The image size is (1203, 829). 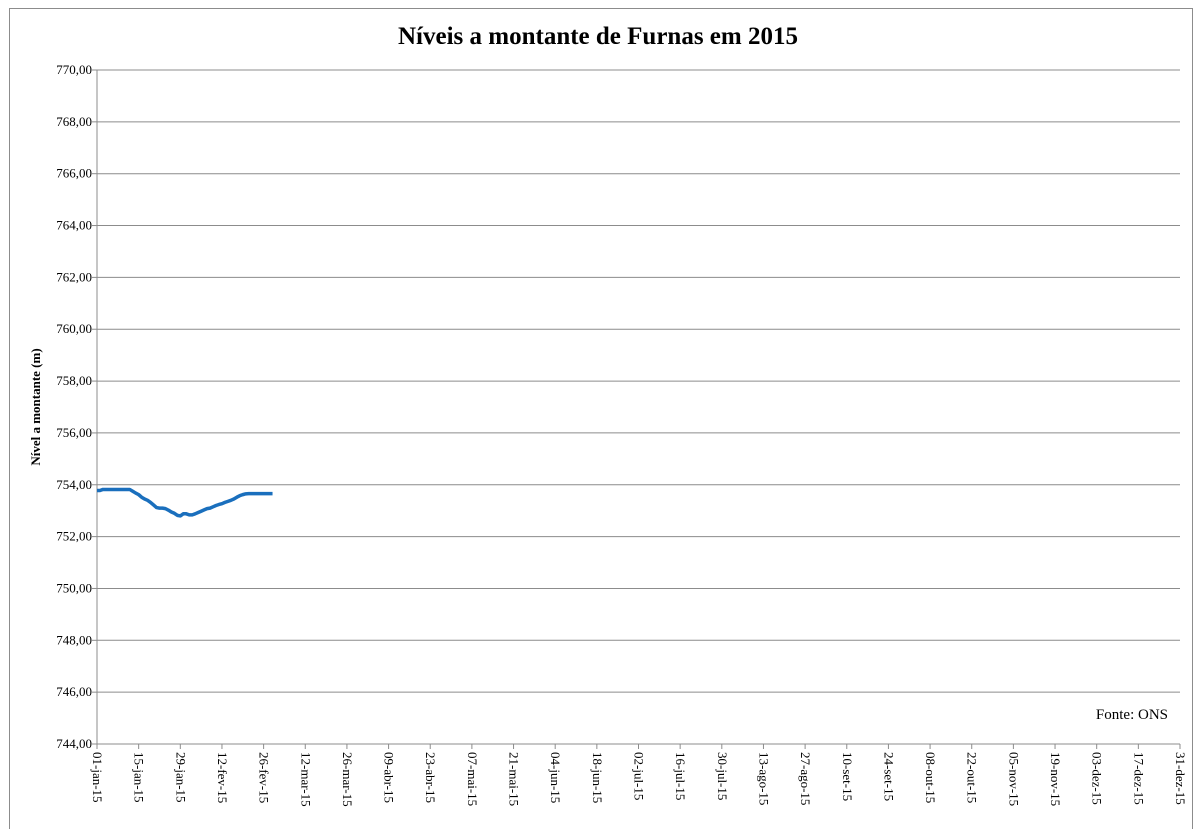 What do you see at coordinates (472, 779) in the screenshot?
I see `x-tick-label: 07-mai-15` at bounding box center [472, 779].